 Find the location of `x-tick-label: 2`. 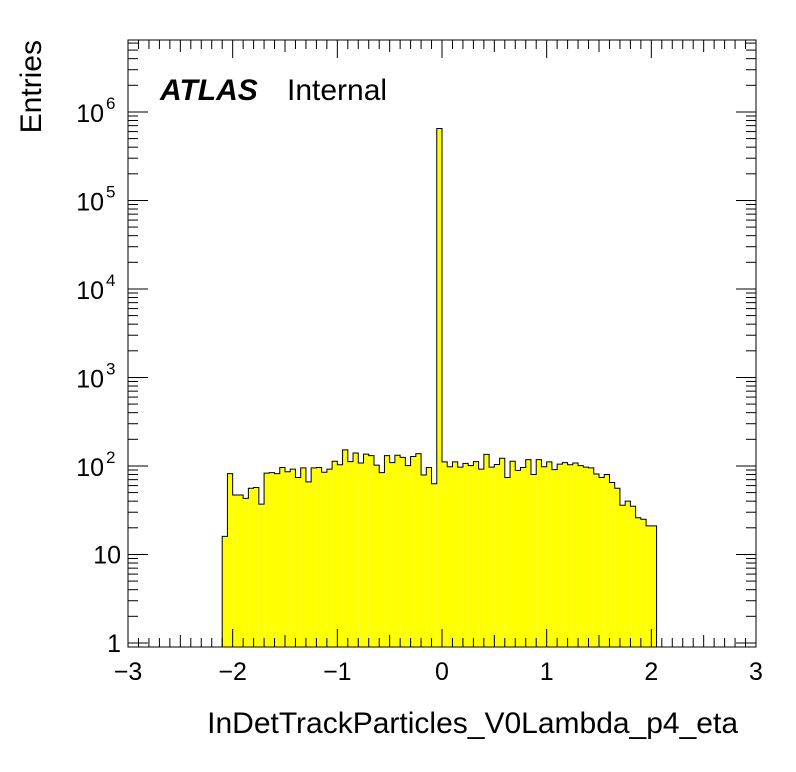

x-tick-label: 2 is located at coordinates (651, 672).